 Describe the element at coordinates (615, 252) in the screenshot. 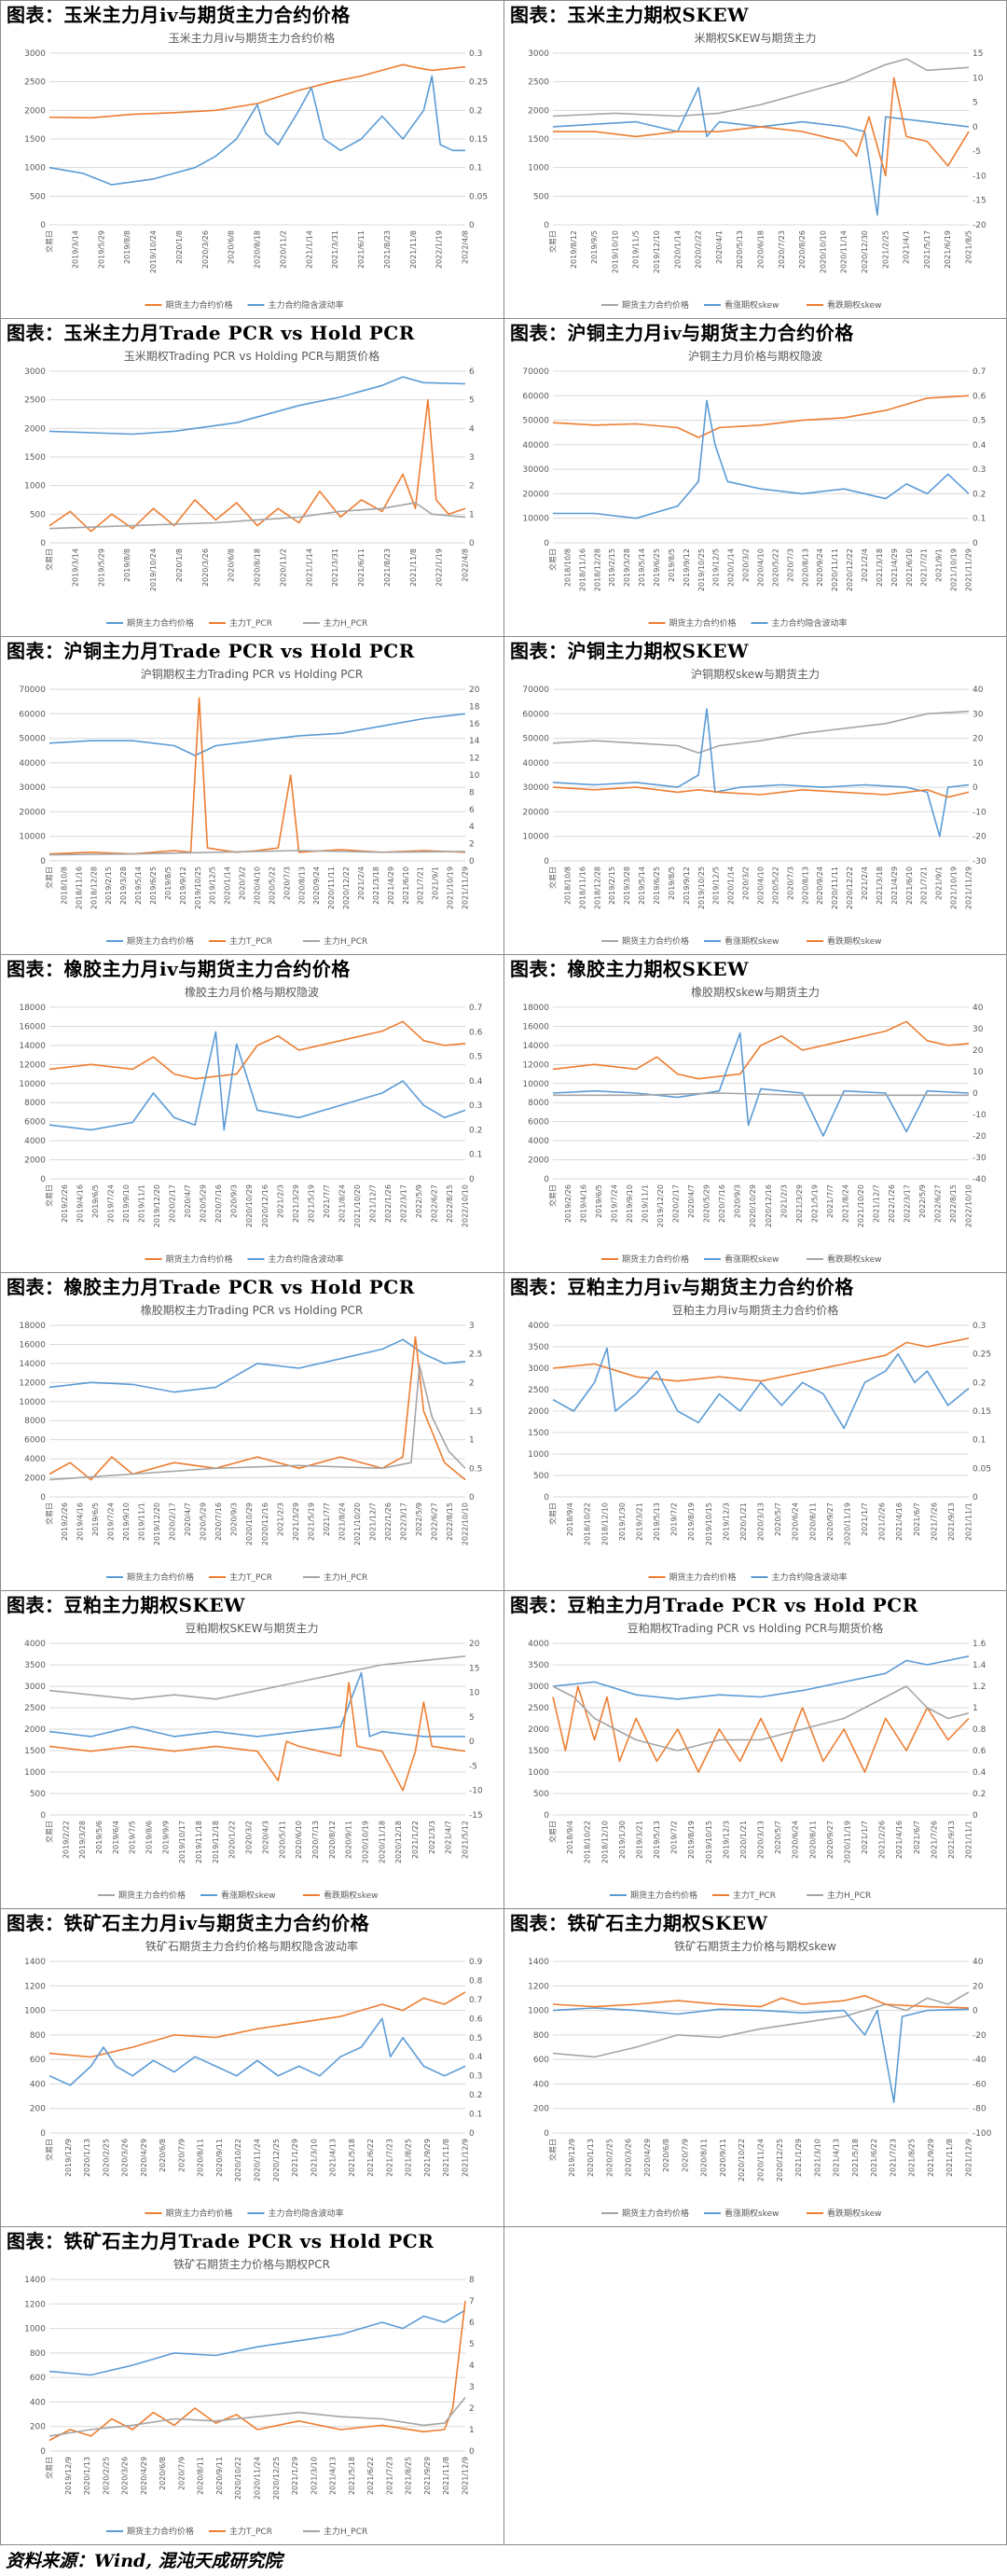

I see `x-tick-label: 2019/10/10` at that location.